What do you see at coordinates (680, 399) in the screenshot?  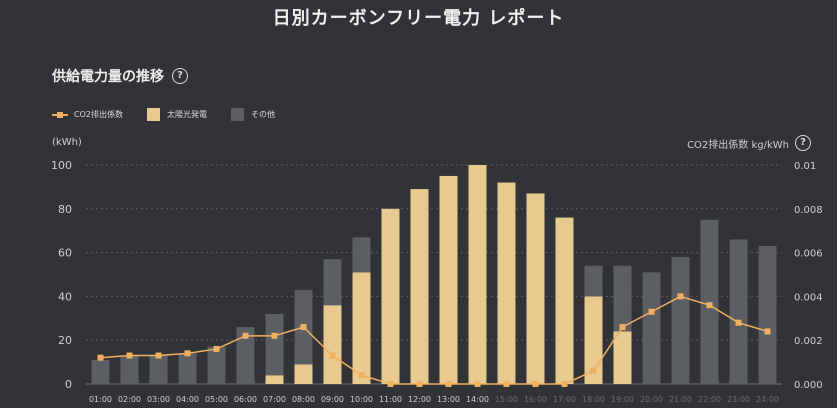 I see `x-tick-label: 21:00` at bounding box center [680, 399].